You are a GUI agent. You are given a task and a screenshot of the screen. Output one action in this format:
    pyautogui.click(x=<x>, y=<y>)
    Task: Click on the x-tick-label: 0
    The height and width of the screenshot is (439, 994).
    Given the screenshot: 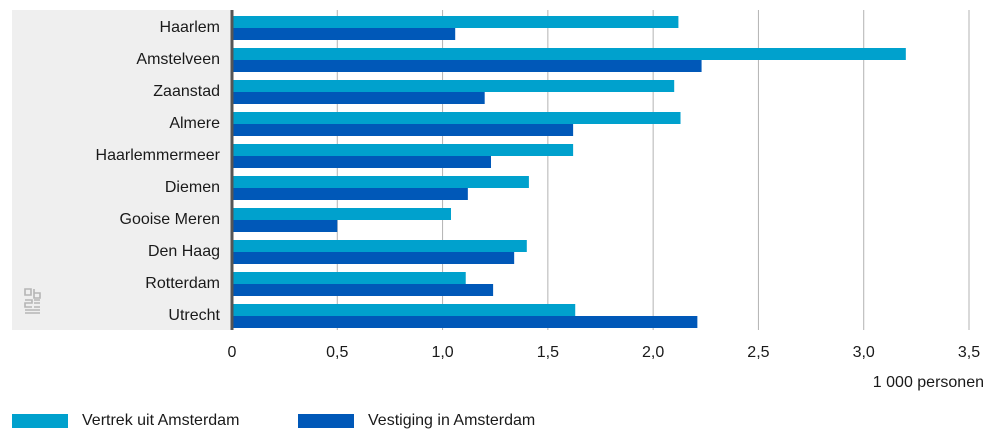 What is the action you would take?
    pyautogui.click(x=232, y=352)
    